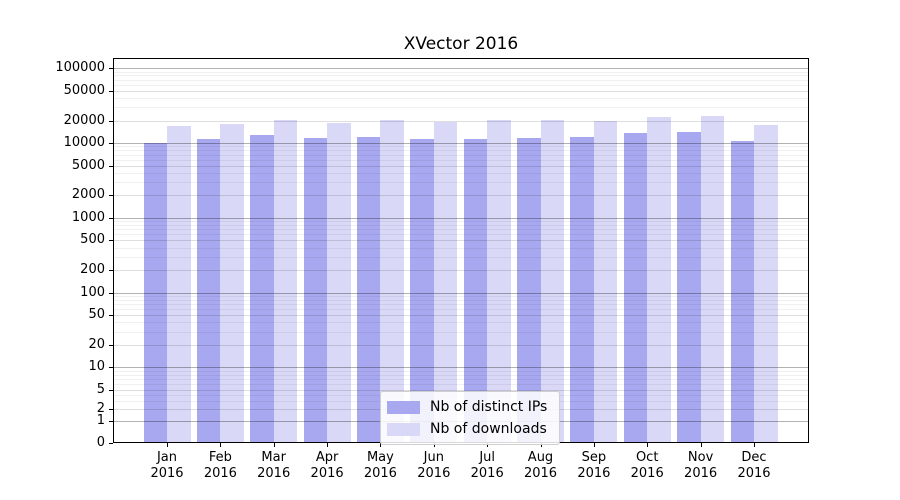 Image resolution: width=900 pixels, height=500 pixels. Describe the element at coordinates (381, 445) in the screenshot. I see `x-tick-may` at that location.